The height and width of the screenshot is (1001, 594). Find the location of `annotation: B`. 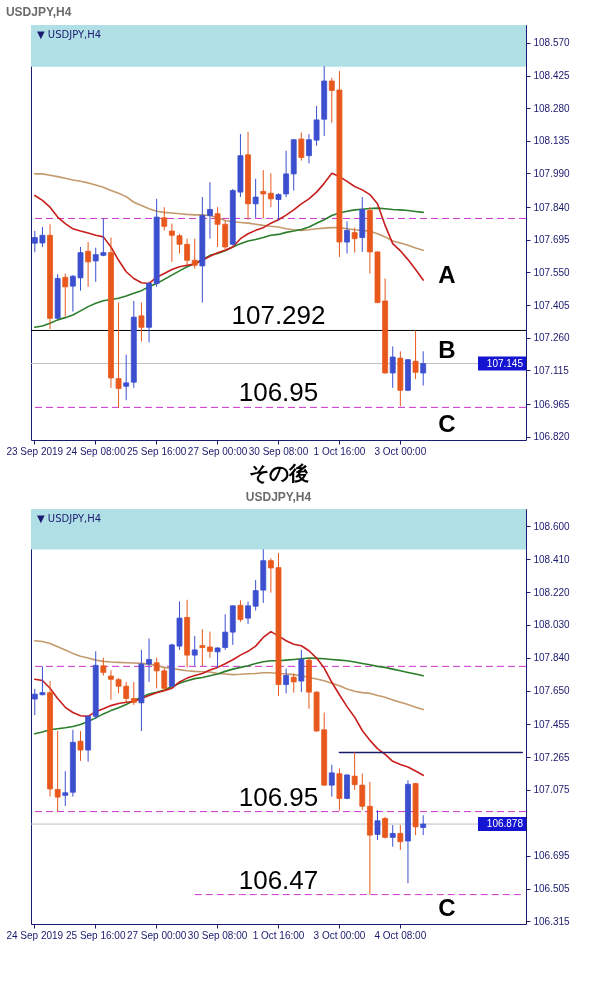

annotation: B is located at coordinates (447, 349).